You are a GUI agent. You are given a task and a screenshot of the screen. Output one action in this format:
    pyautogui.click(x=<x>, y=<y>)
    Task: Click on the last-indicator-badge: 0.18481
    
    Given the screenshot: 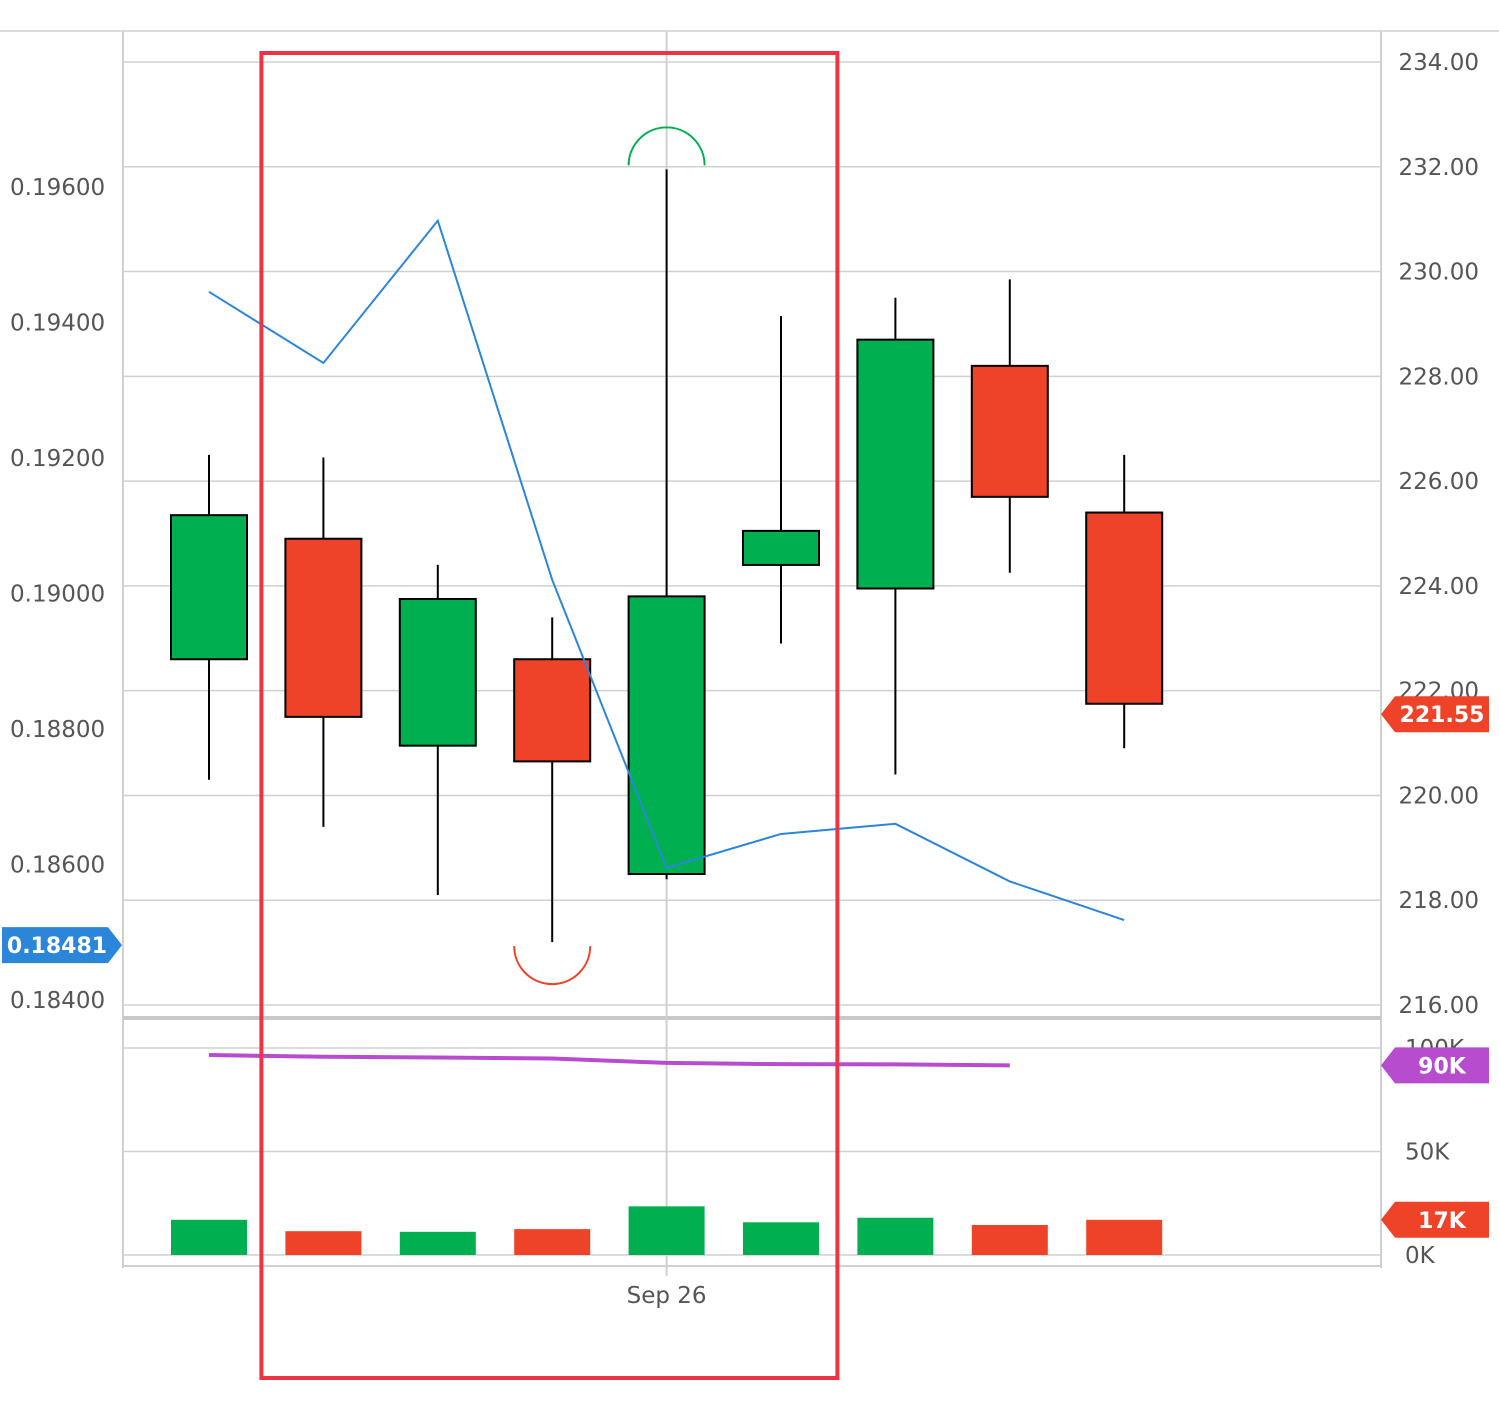 What is the action you would take?
    pyautogui.click(x=62, y=945)
    